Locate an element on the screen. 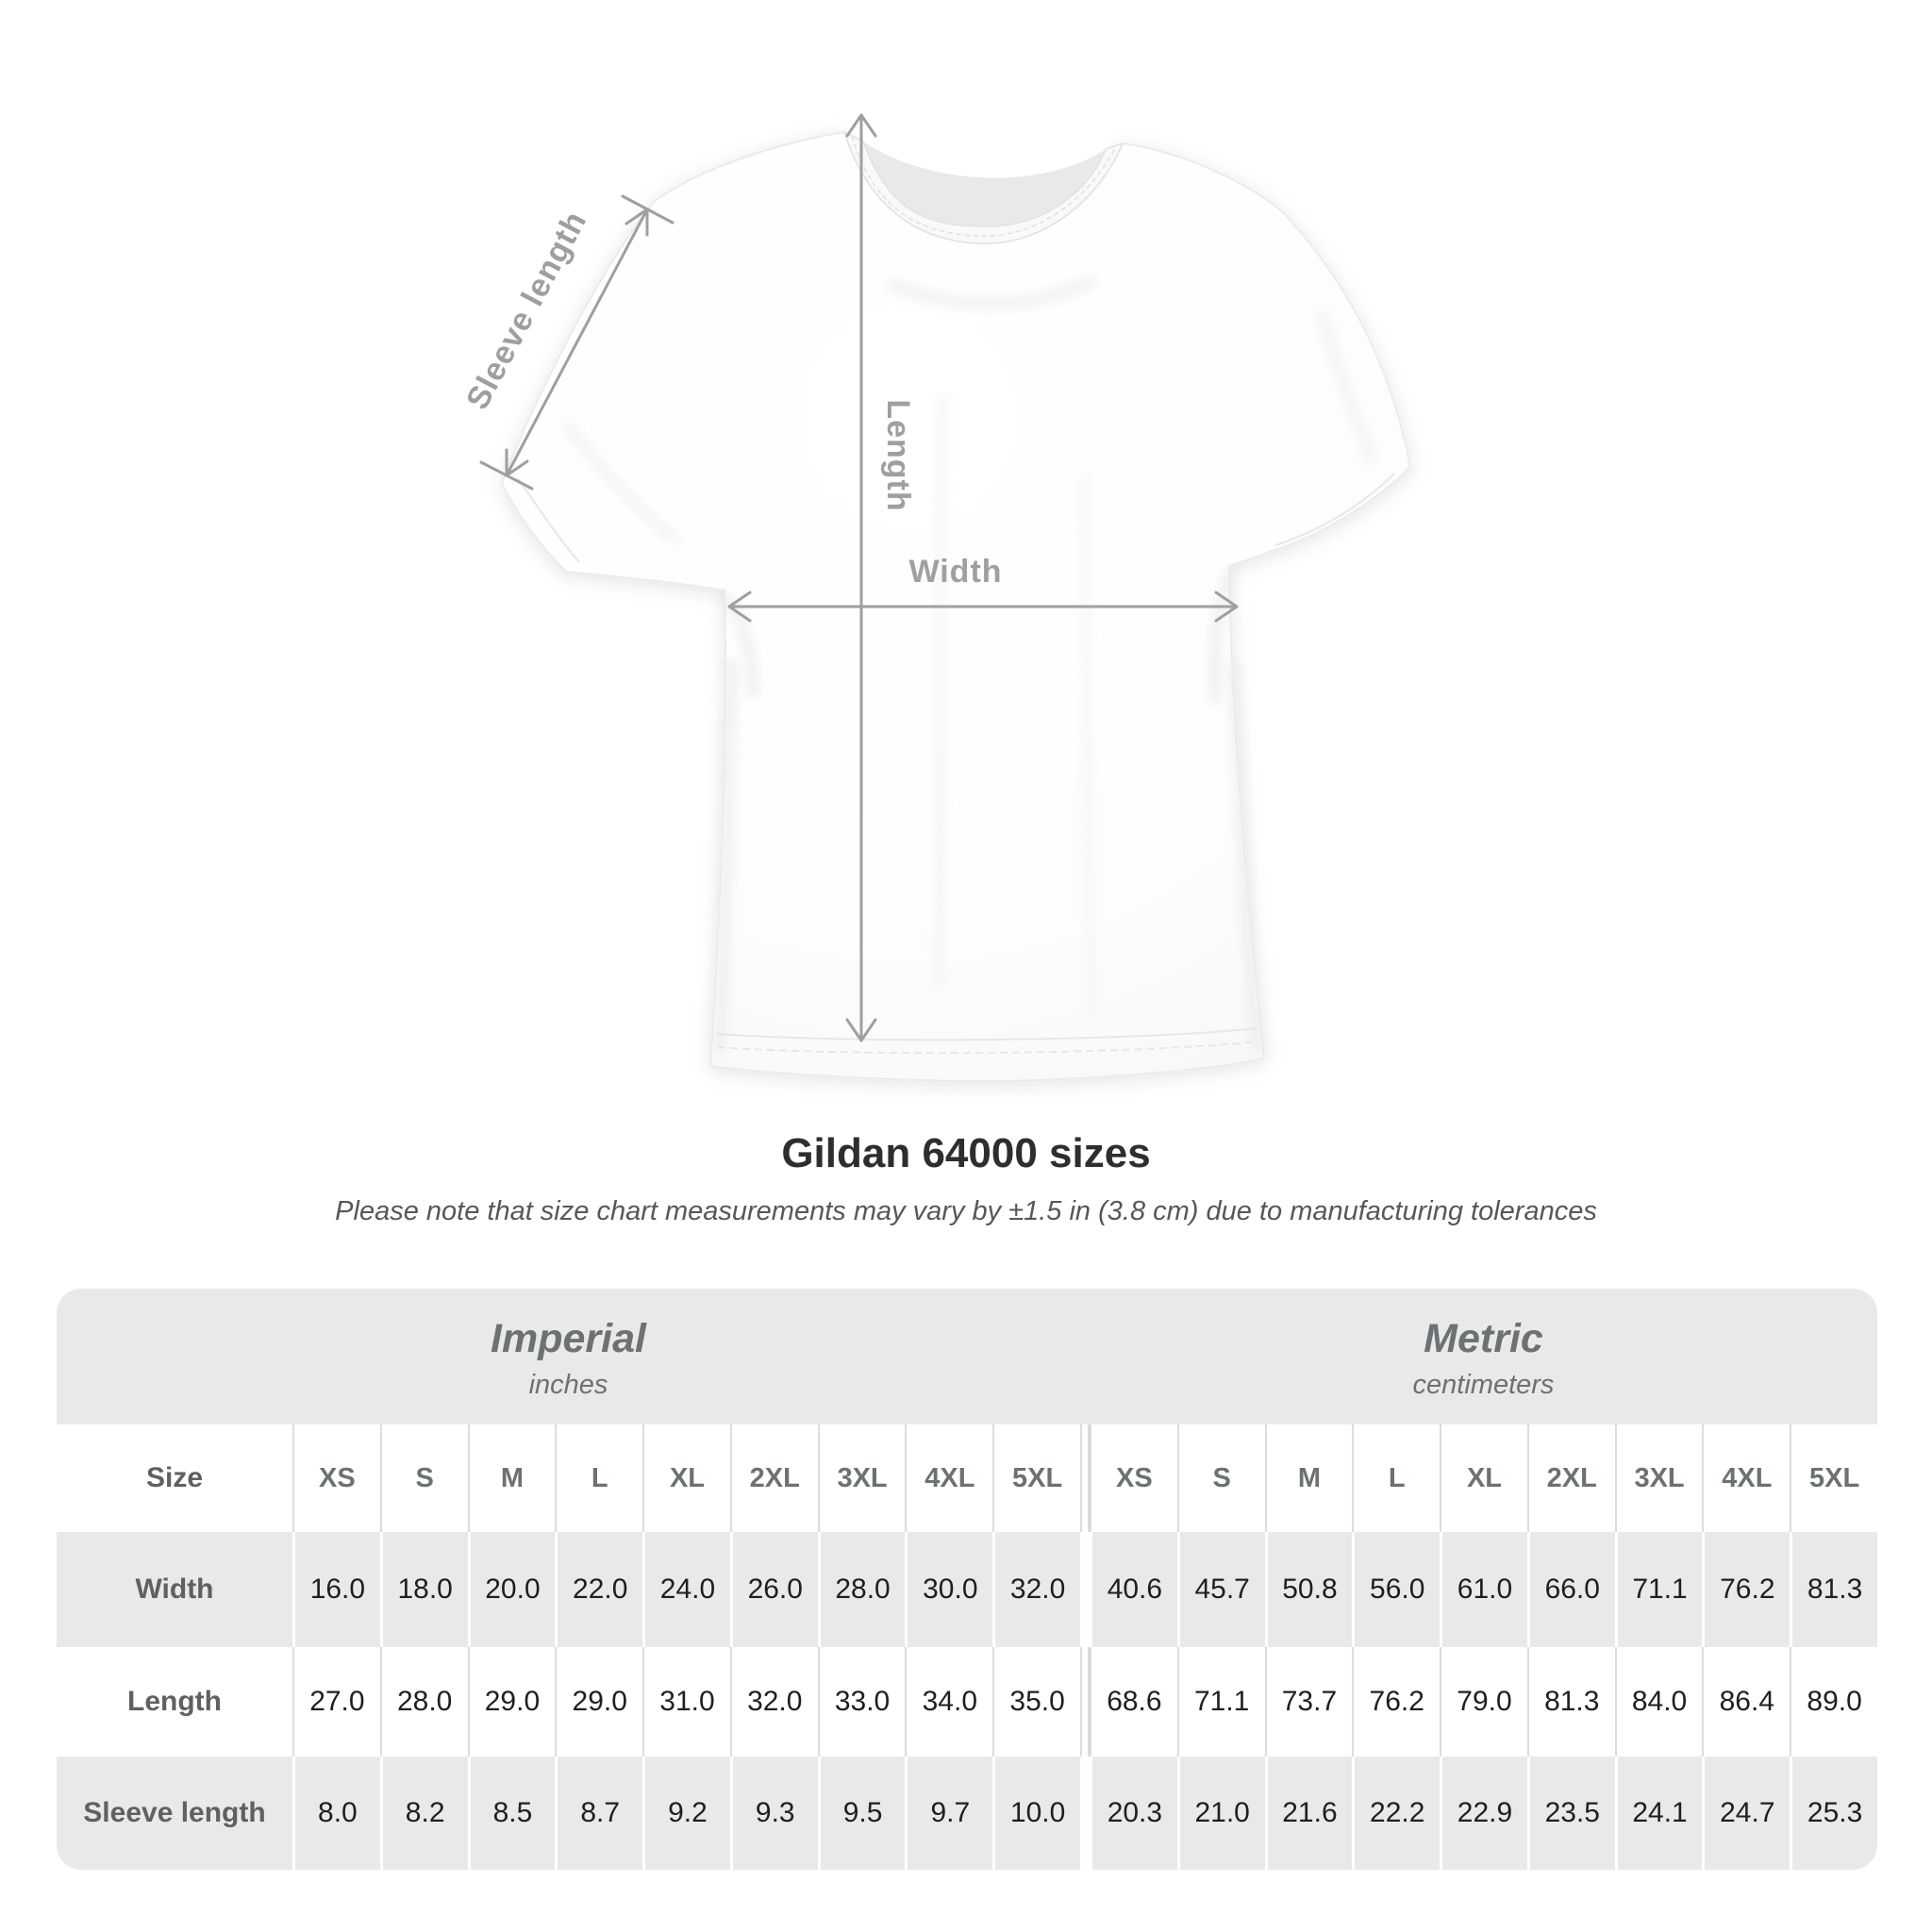 Image resolution: width=1932 pixels, height=1932 pixels. sleeve-length-value: 10.0 is located at coordinates (1036, 1814).